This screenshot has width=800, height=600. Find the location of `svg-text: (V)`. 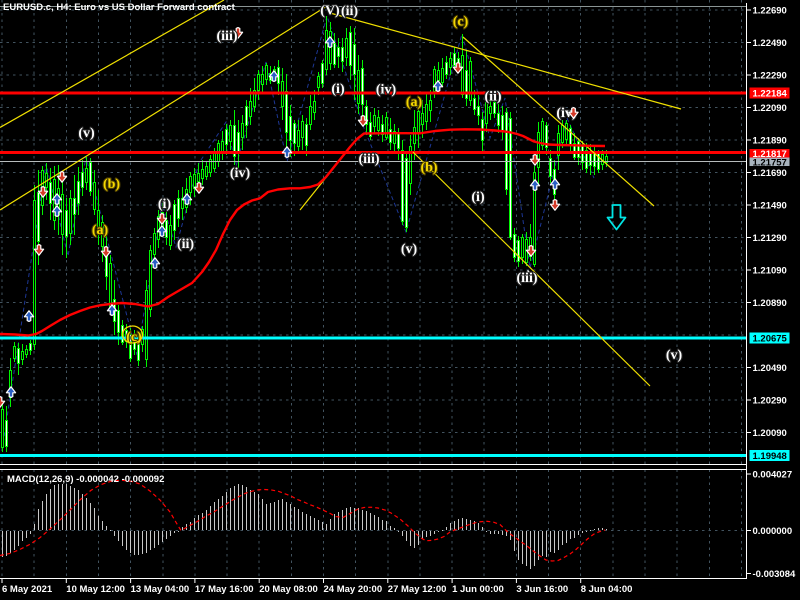

svg-text: (V) is located at coordinates (330, 11).